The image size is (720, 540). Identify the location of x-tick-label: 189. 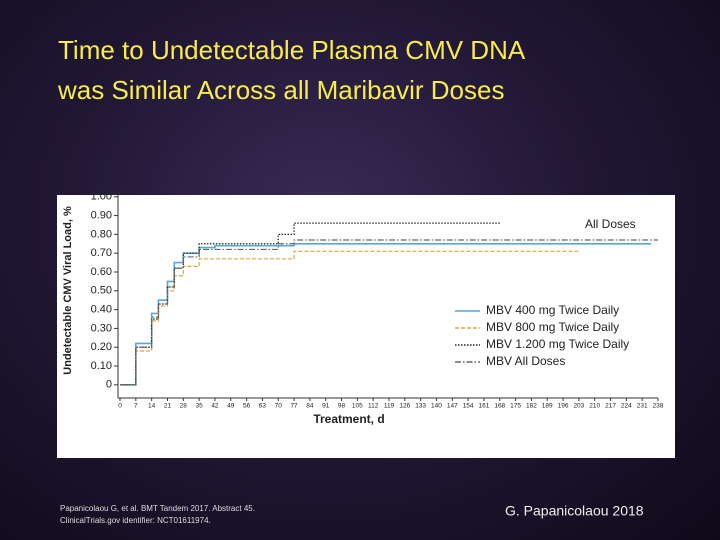
(547, 406).